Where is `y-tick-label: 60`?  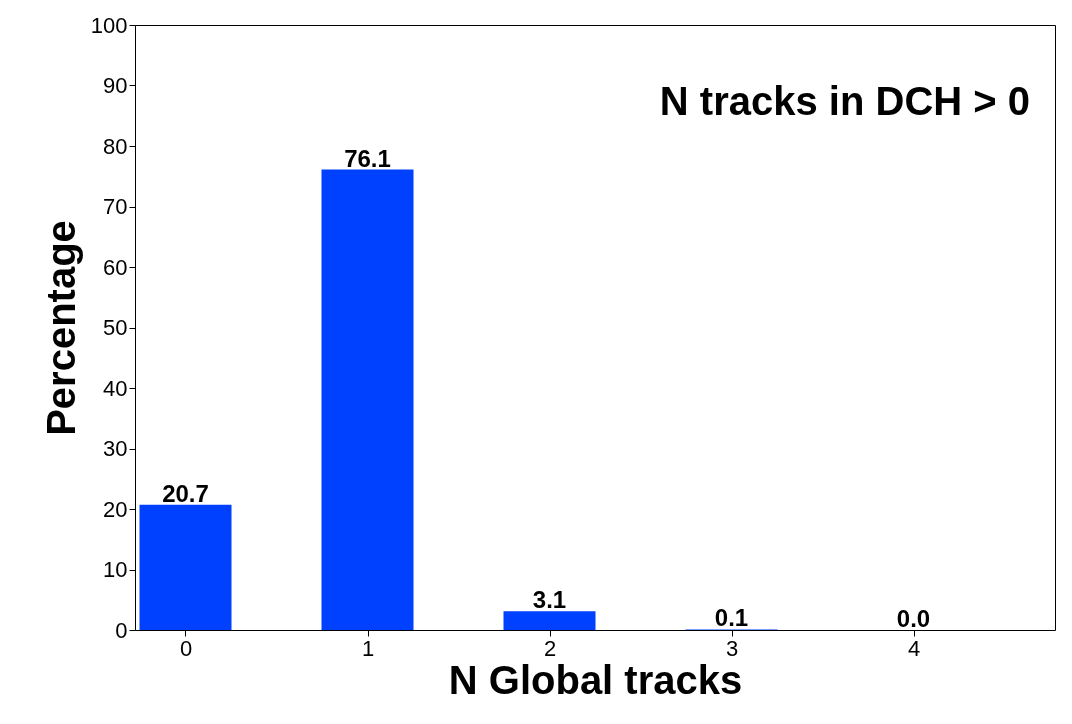 y-tick-label: 60 is located at coordinates (115, 267).